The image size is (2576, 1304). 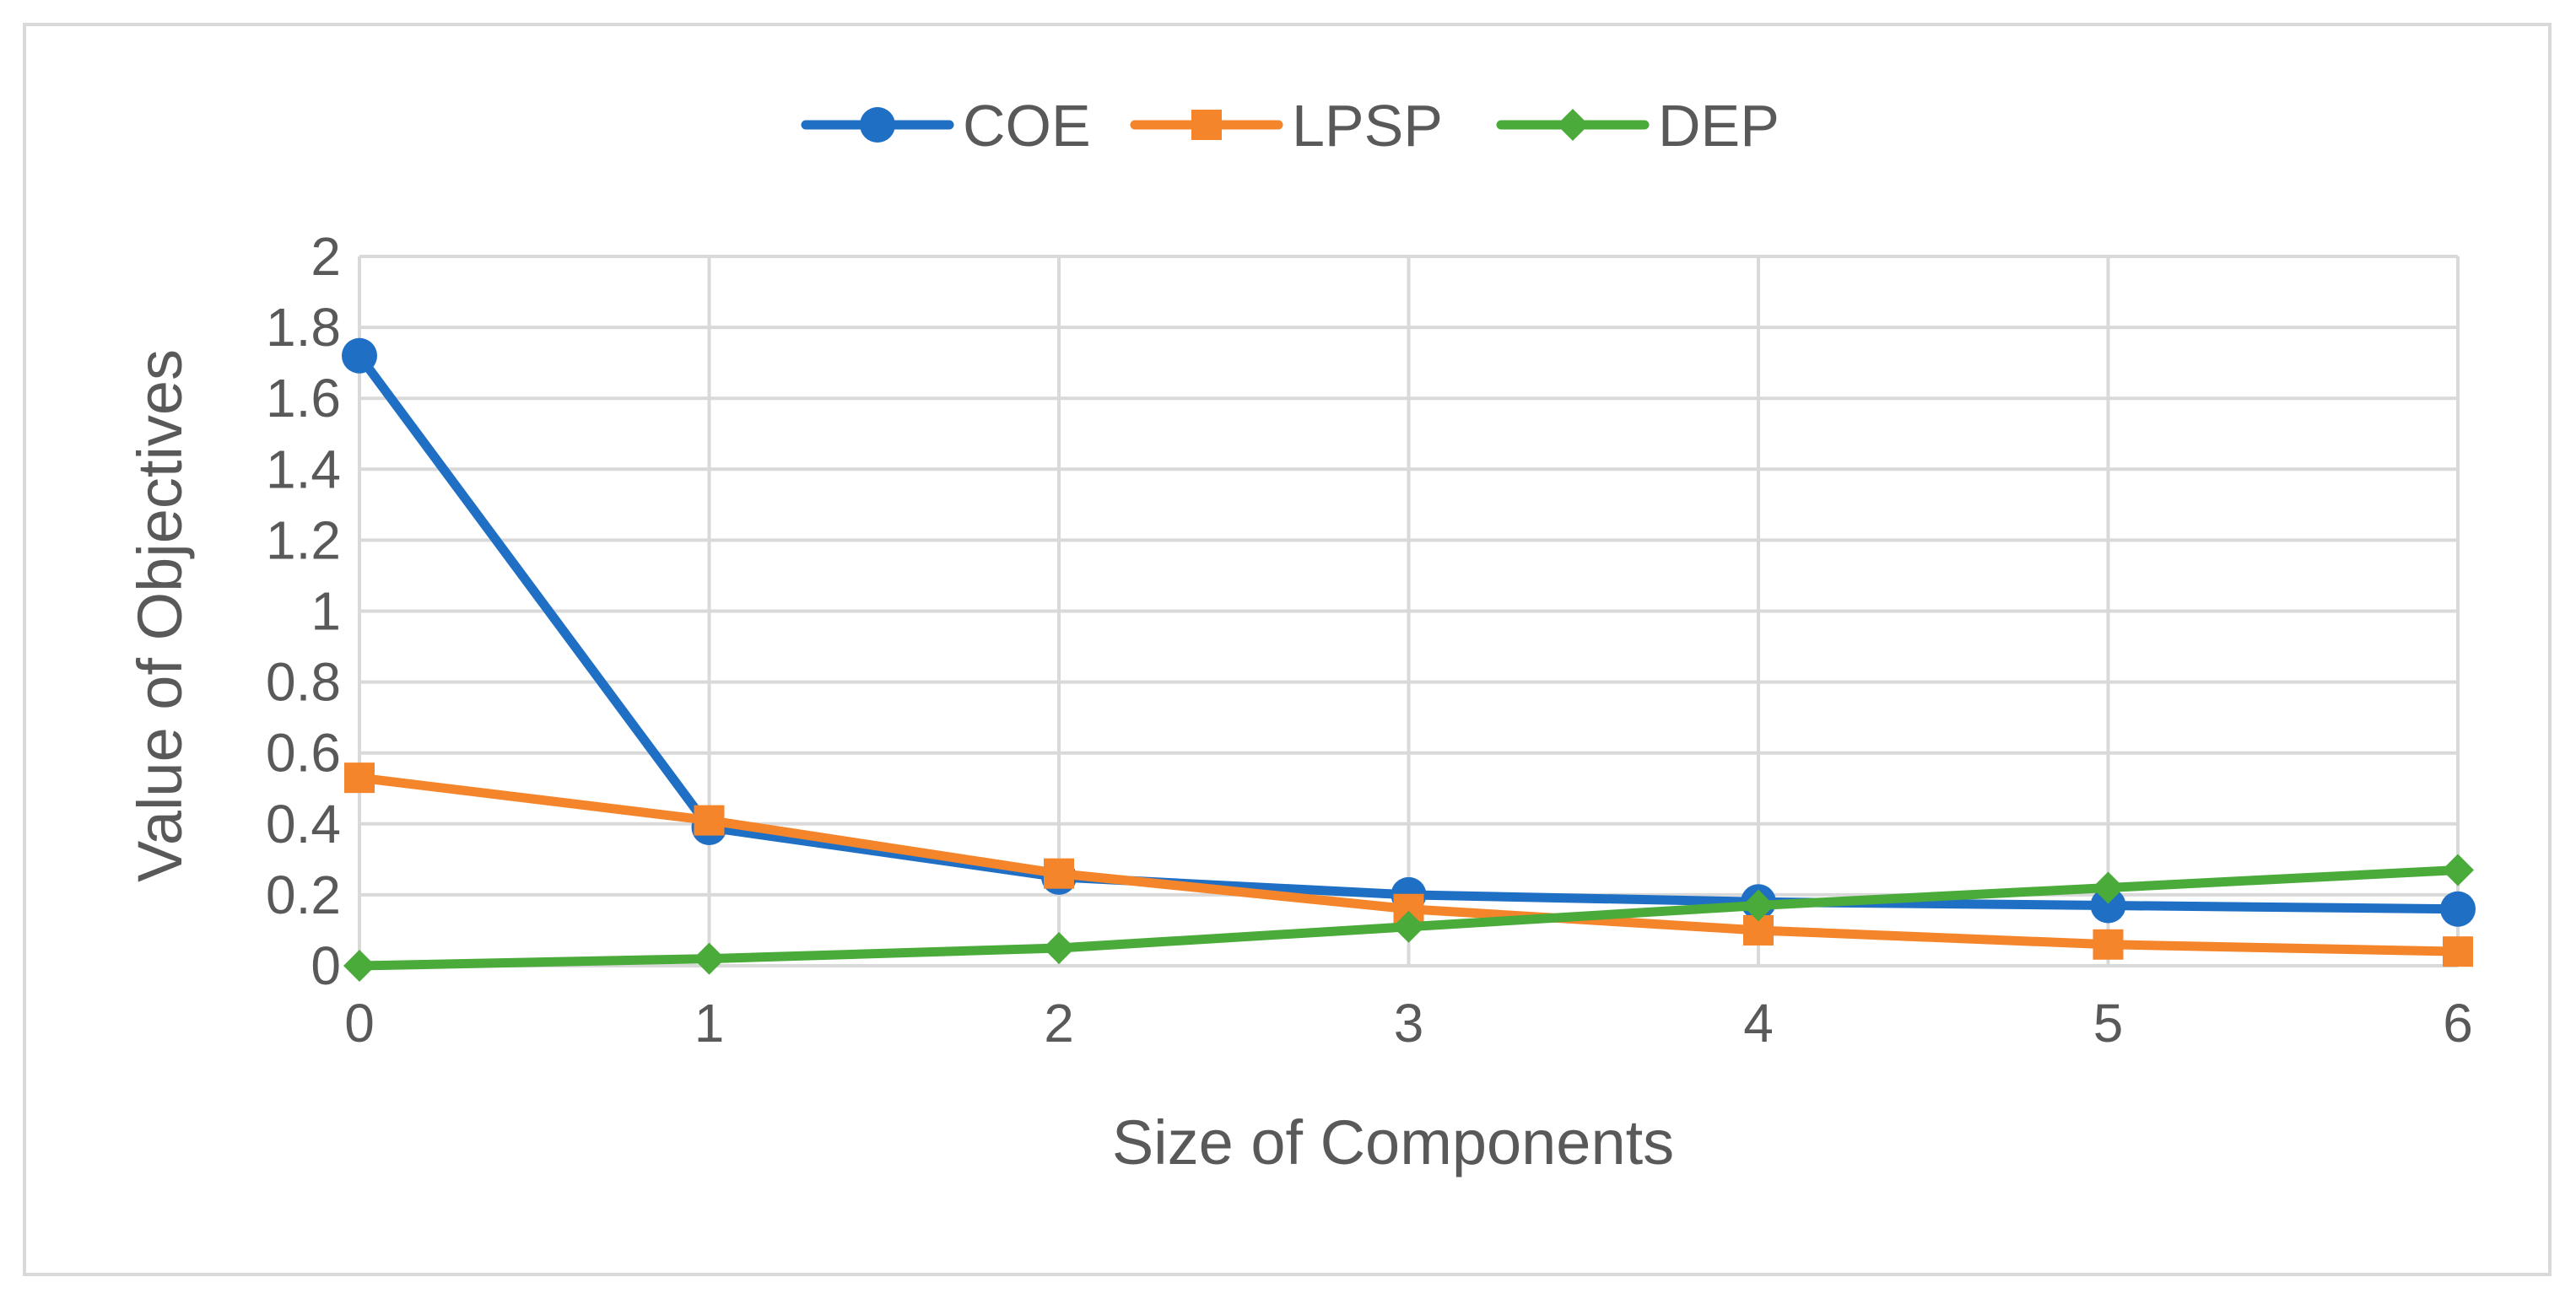 I want to click on x-tick-label: 3, so click(x=1409, y=1023).